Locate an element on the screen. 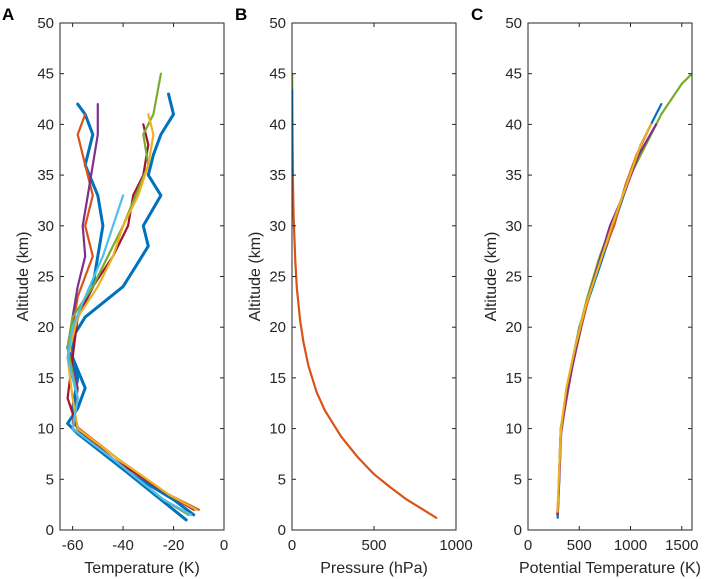  panel-c-ytick-label: 25 is located at coordinates (513, 277).